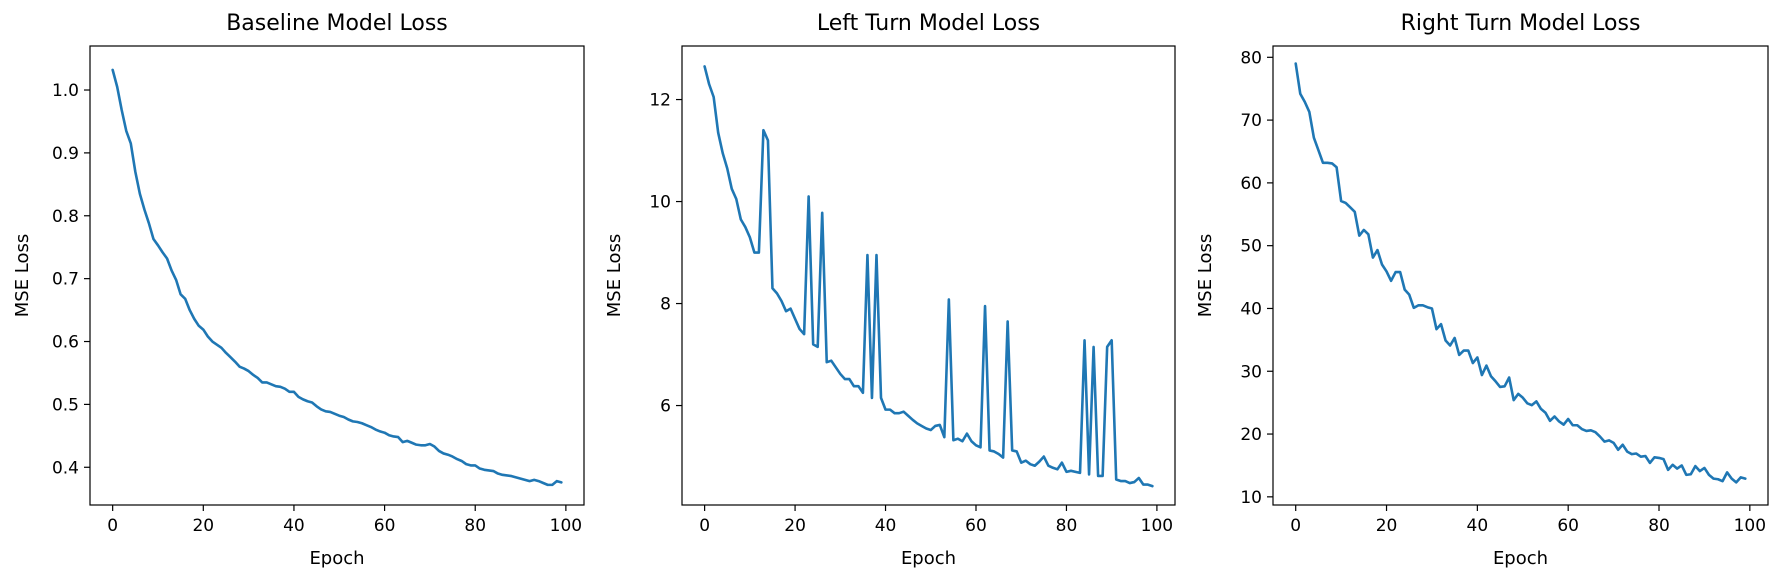  Describe the element at coordinates (1251, 184) in the screenshot. I see `y-tick-label: 60` at that location.